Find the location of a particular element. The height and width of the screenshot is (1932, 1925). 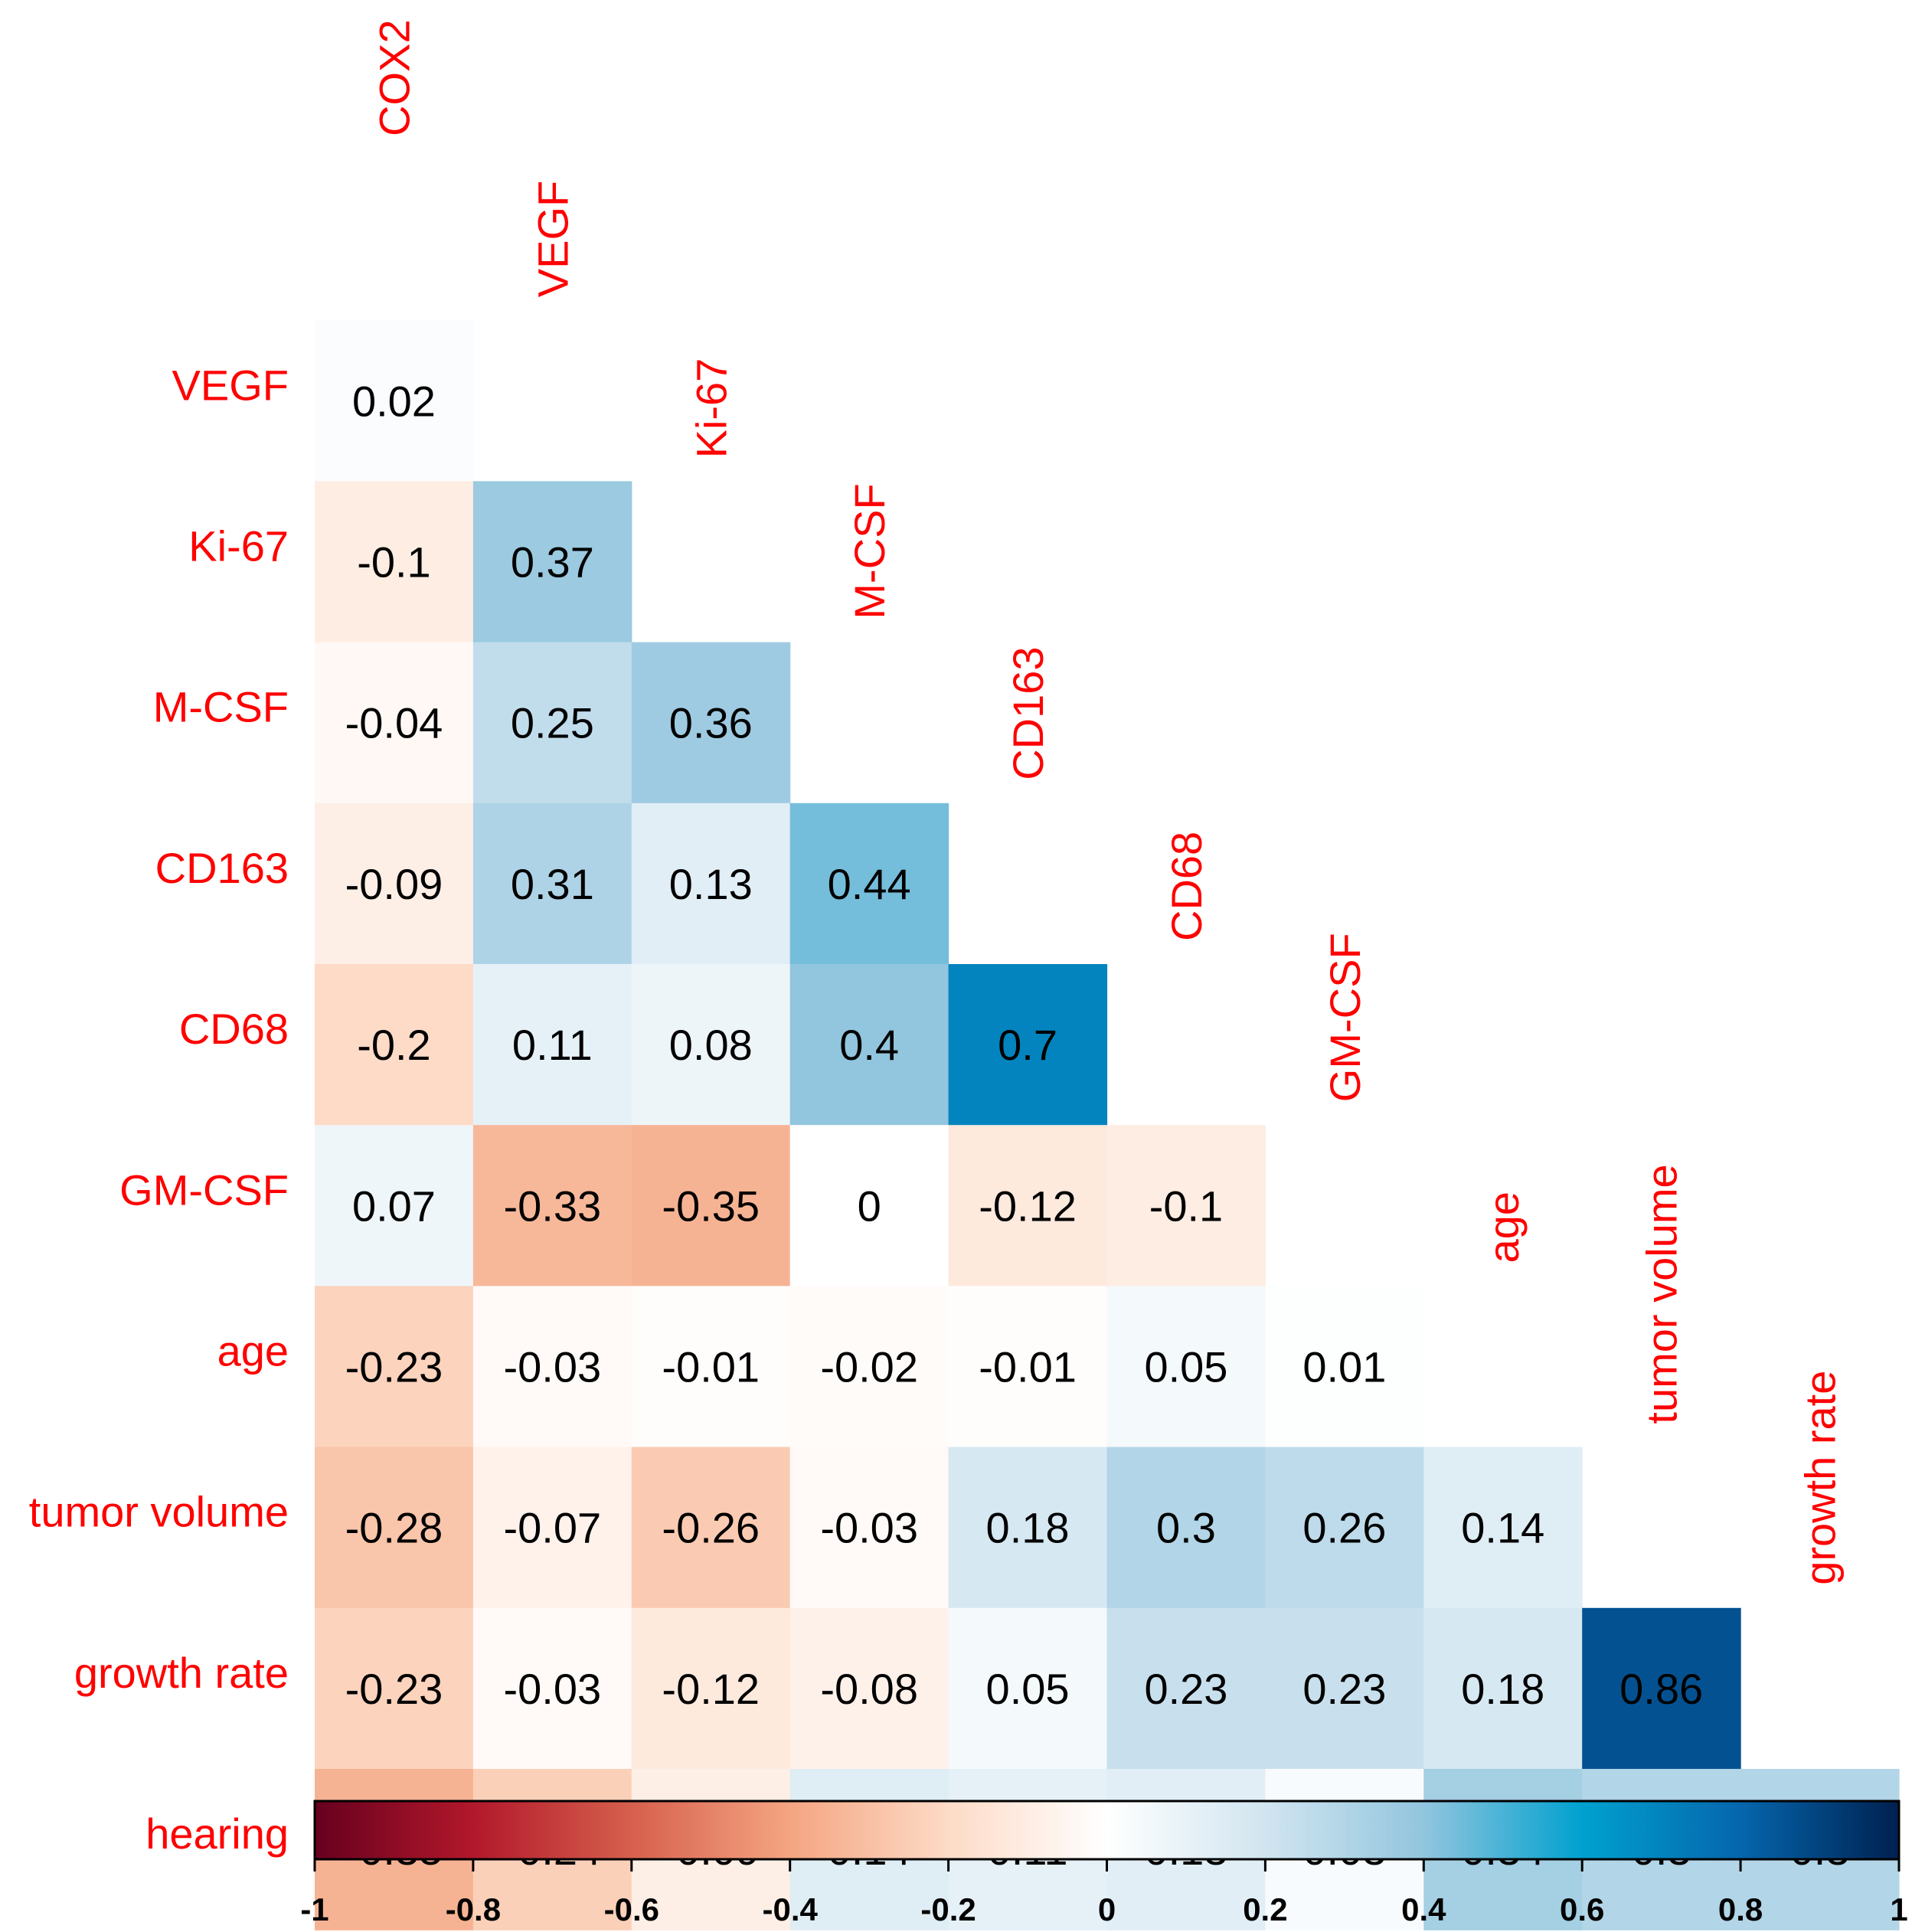

cell-value: 0.05 is located at coordinates (1185, 1367).